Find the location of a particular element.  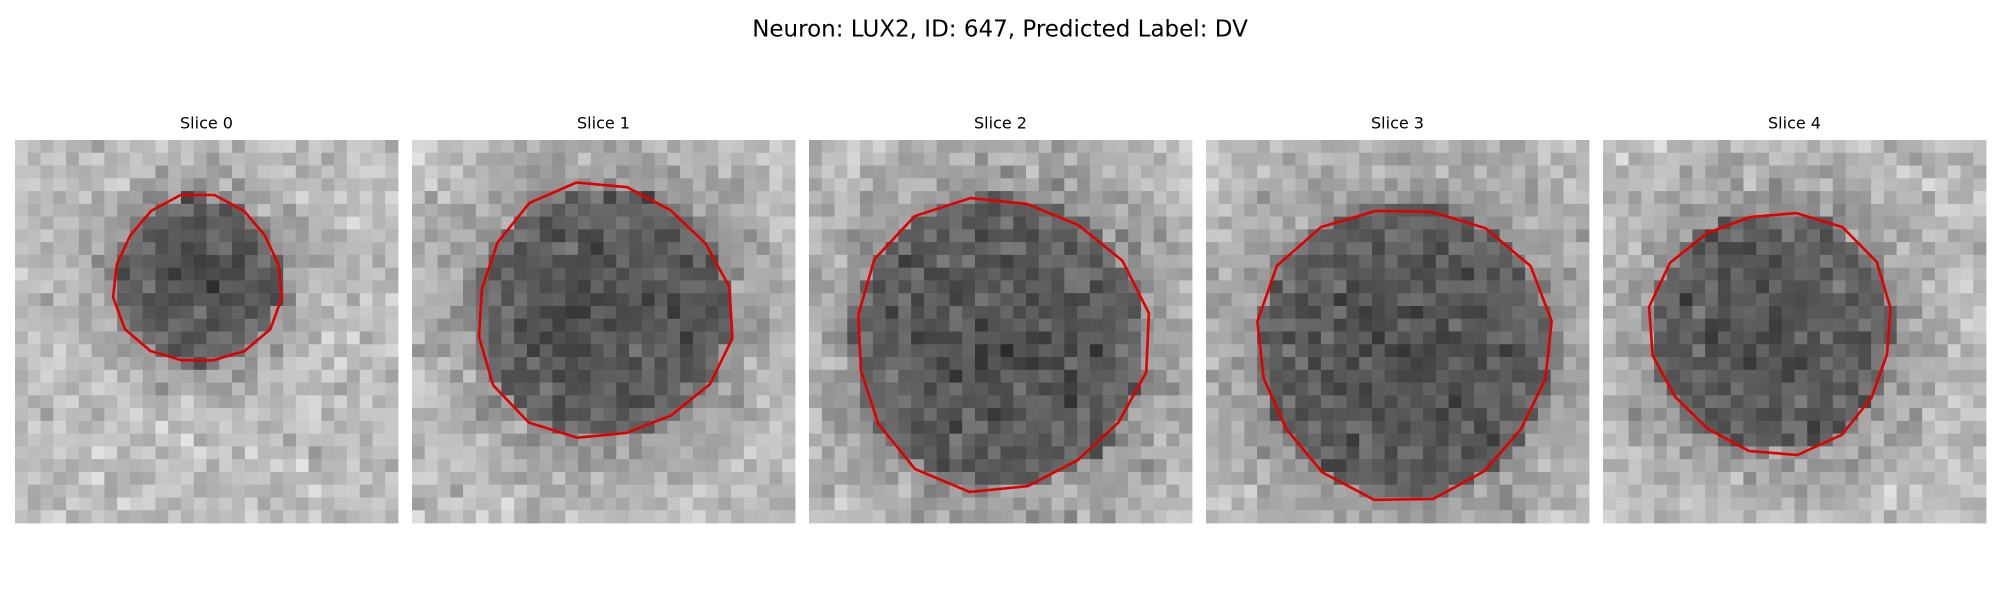

slice-panel: Slice 2 is located at coordinates (1001, 319).